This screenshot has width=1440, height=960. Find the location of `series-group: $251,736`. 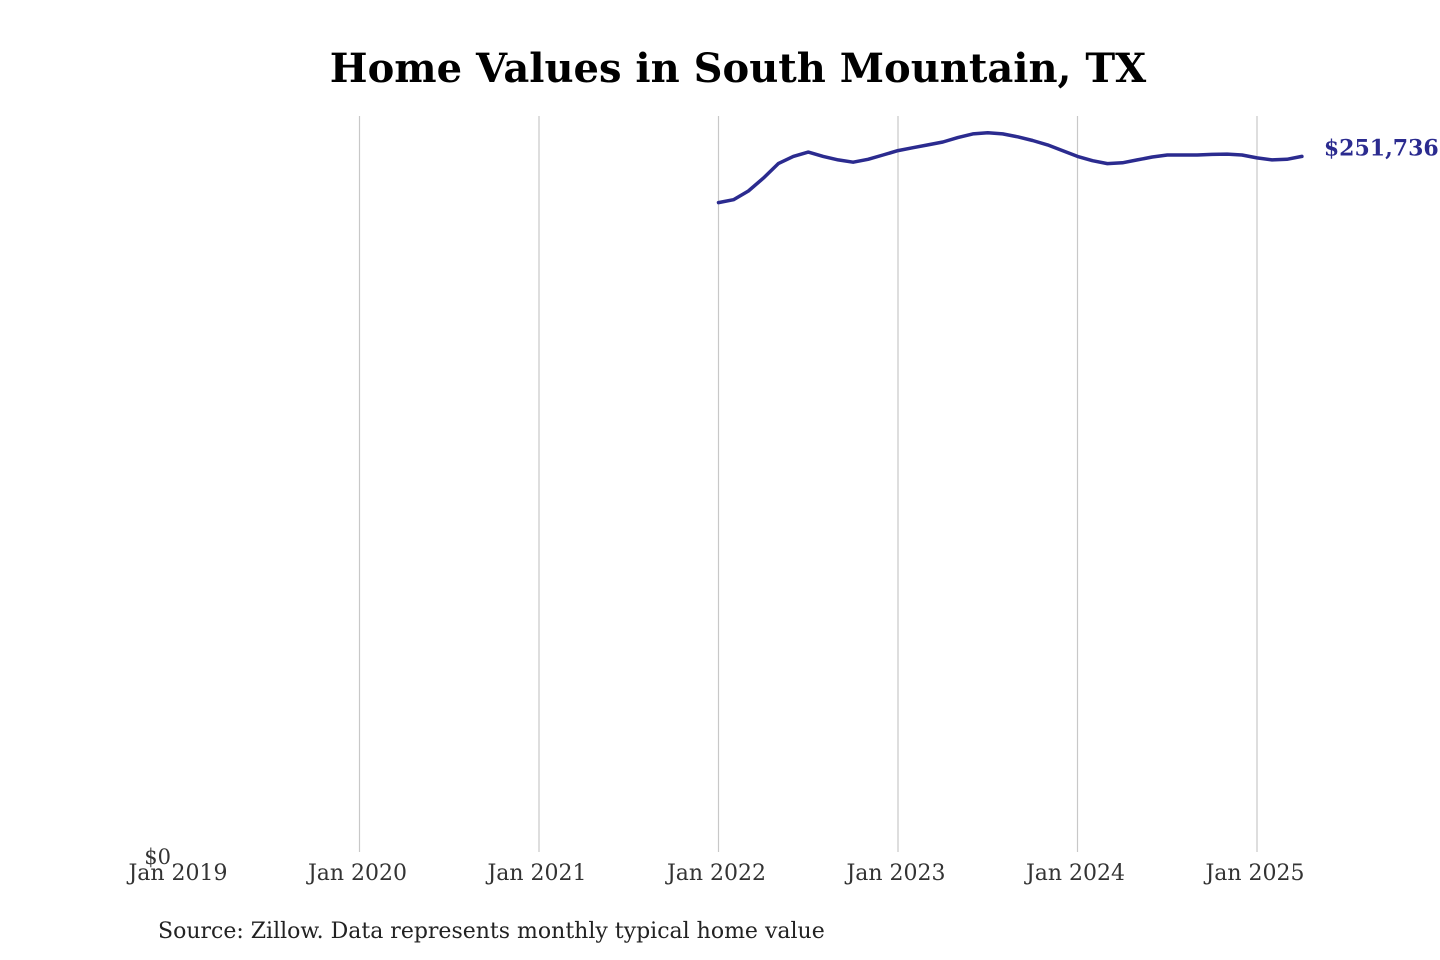

series-group: $251,736 is located at coordinates (1077, 167).